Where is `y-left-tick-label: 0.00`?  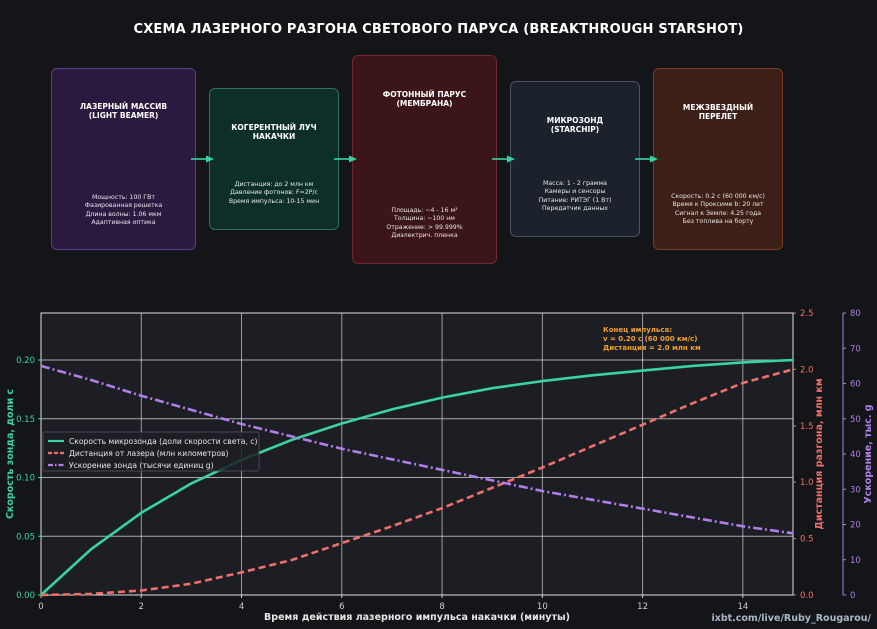
y-left-tick-label: 0.00 is located at coordinates (25, 596).